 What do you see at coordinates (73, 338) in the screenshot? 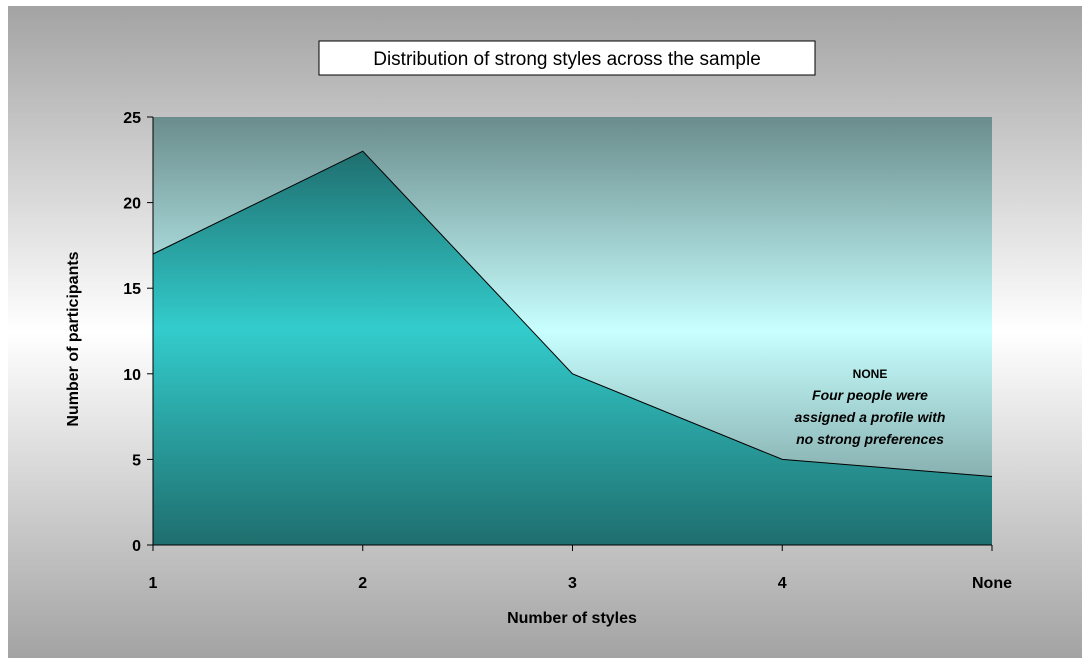
I see `y-axis-title: Number of participants` at bounding box center [73, 338].